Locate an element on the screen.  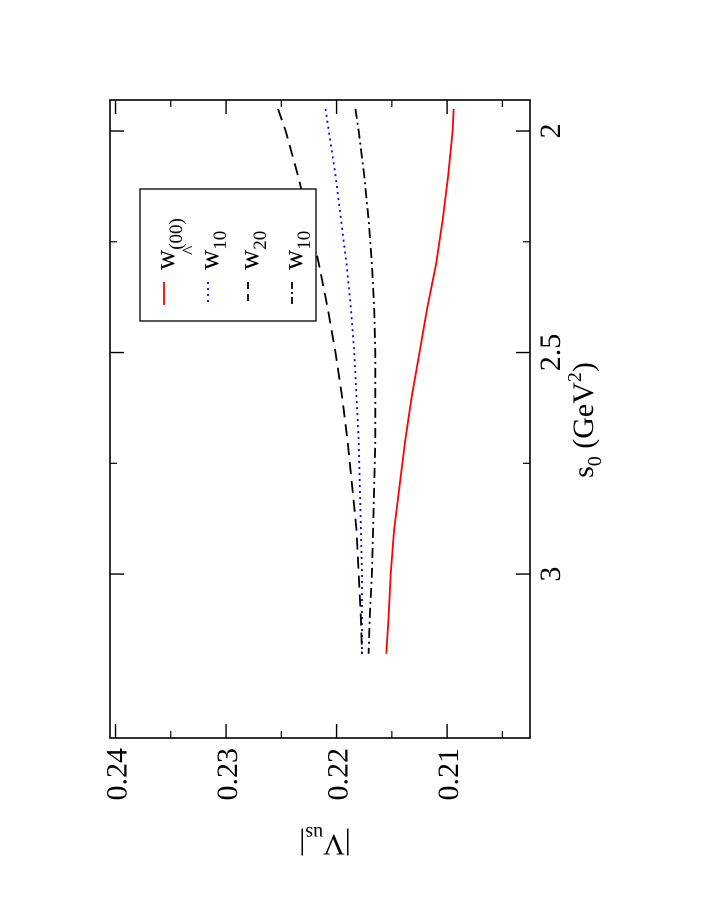
x-axis-label-main: s is located at coordinates (583, 472).